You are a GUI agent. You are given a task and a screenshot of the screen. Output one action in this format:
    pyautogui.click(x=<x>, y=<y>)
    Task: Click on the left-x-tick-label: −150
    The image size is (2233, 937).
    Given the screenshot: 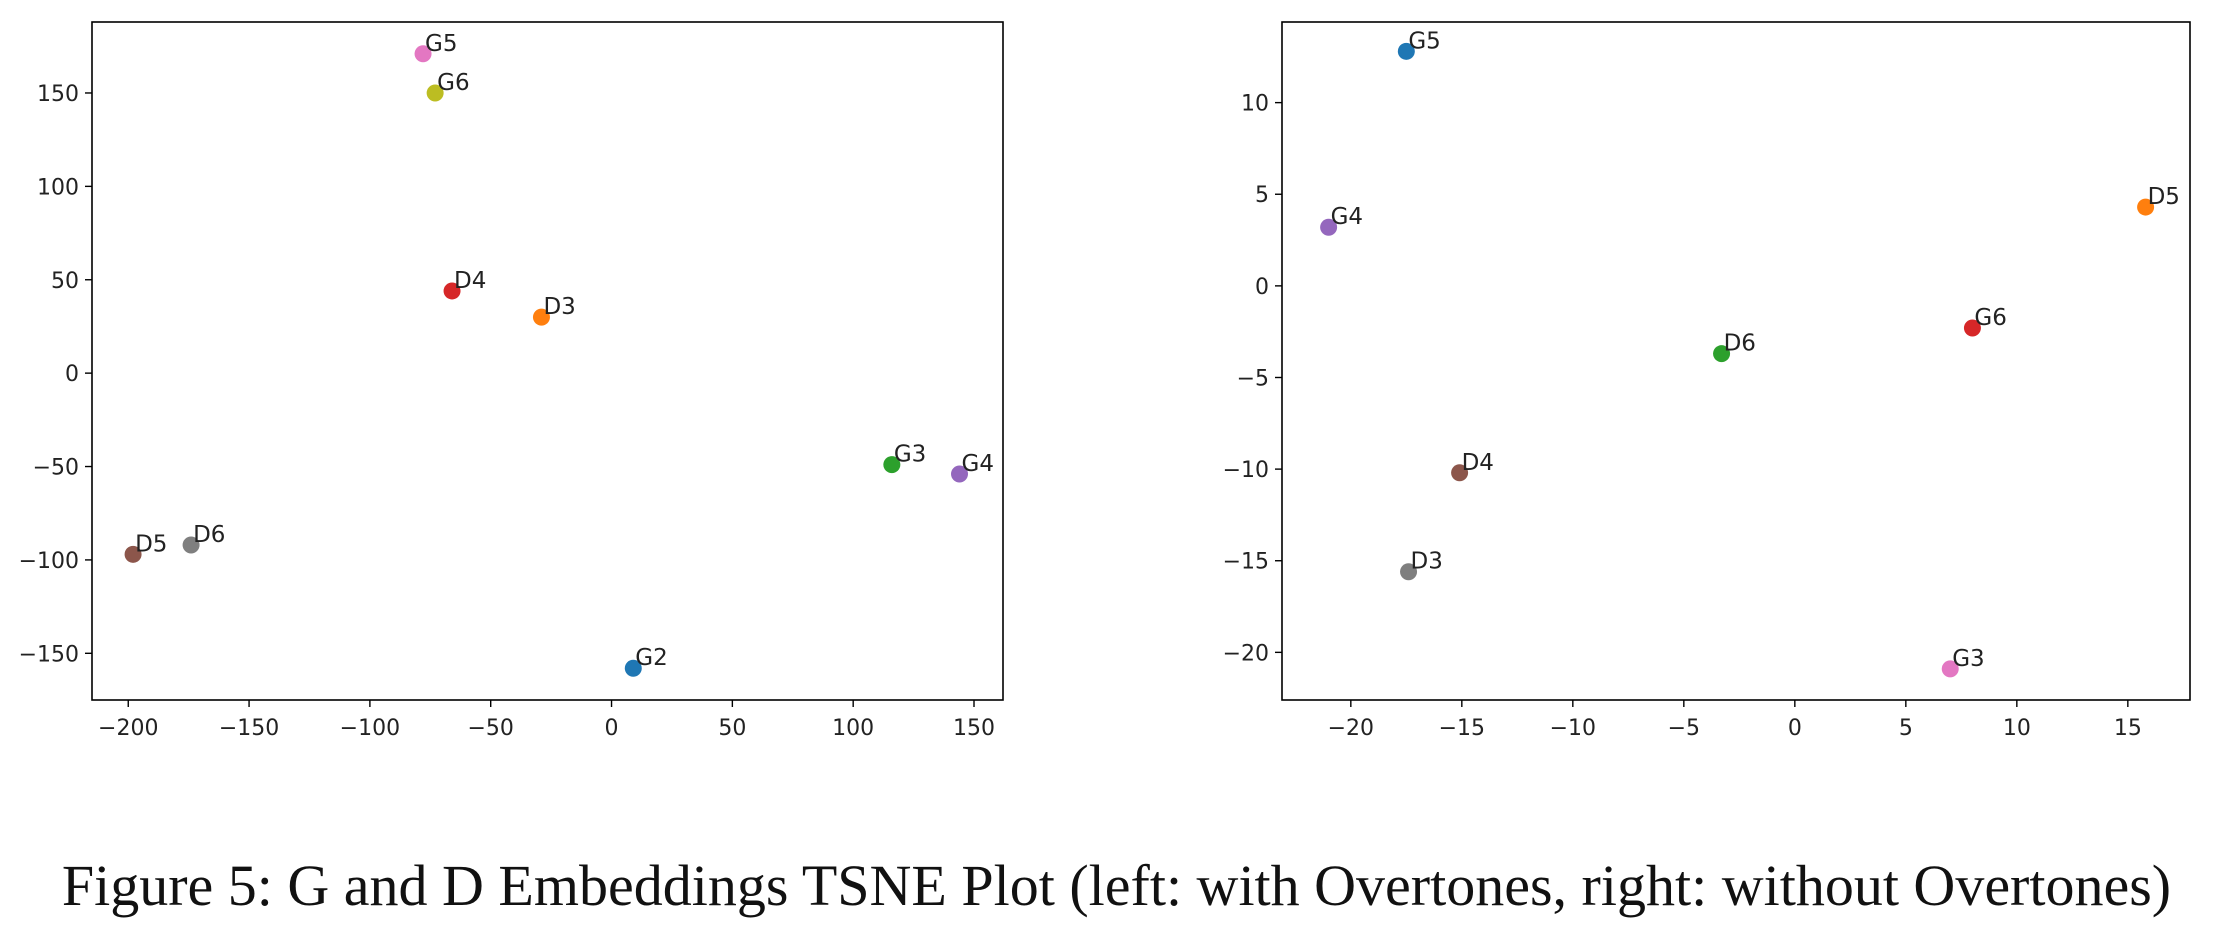 What is the action you would take?
    pyautogui.click(x=249, y=728)
    